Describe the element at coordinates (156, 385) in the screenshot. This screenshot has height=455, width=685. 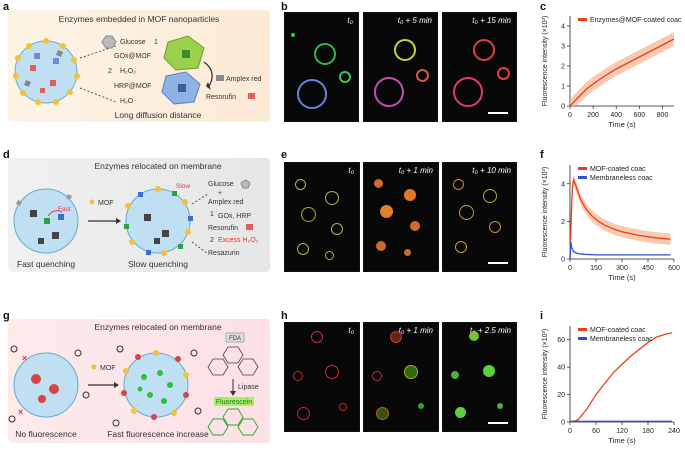
I see `coacervate-right` at that location.